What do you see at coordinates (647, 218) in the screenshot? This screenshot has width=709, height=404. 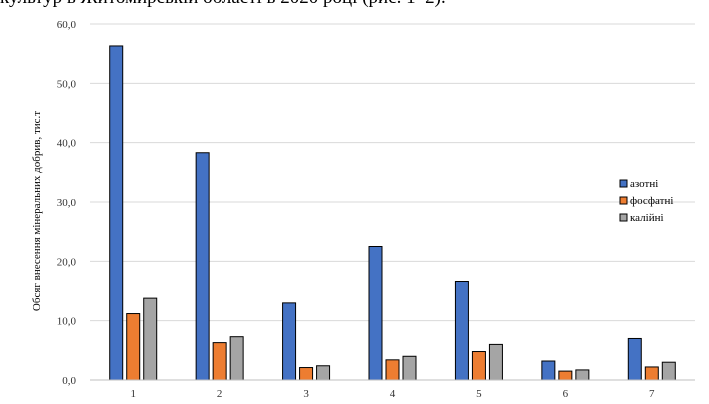 I see `legend-label: калійні` at bounding box center [647, 218].